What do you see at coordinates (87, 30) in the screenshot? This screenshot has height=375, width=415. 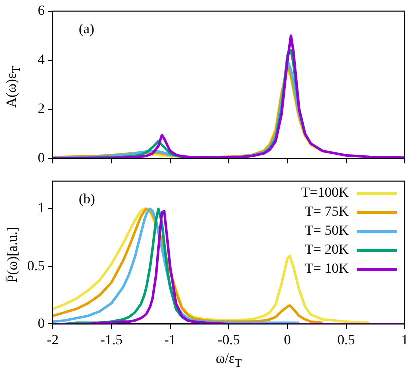 I see `annotation: (a)` at bounding box center [87, 30].